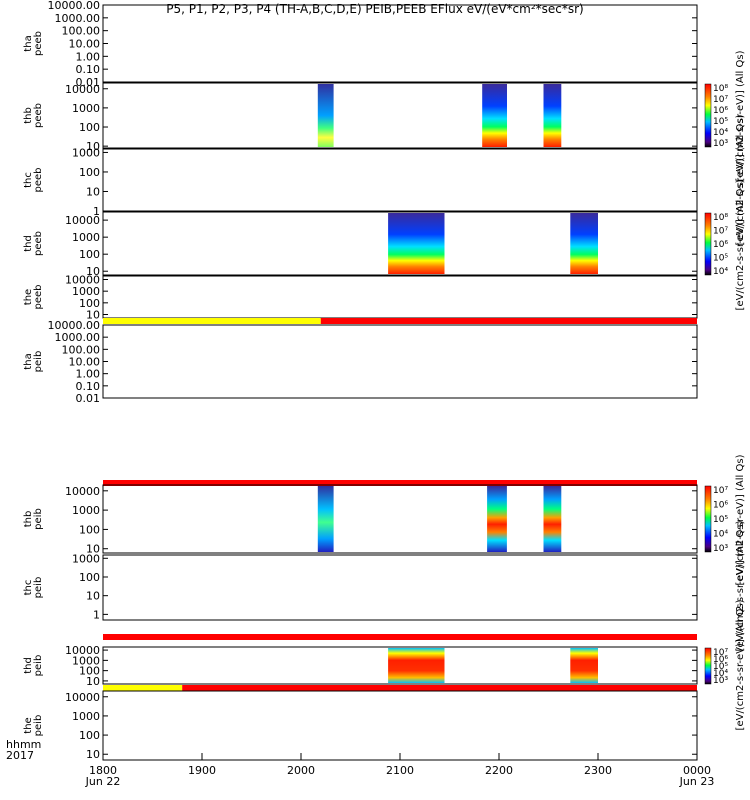 This screenshot has width=750, height=800. I want to click on y-tick-label: 10.00, so click(85, 362).